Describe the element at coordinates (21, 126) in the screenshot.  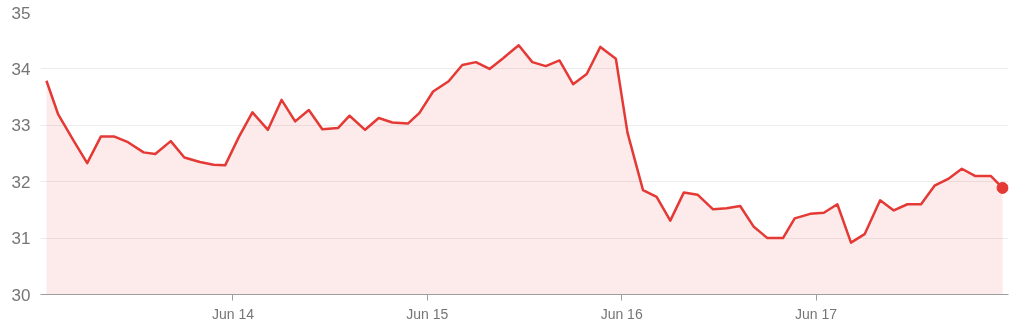
I see `y-tick-label: 33` at that location.